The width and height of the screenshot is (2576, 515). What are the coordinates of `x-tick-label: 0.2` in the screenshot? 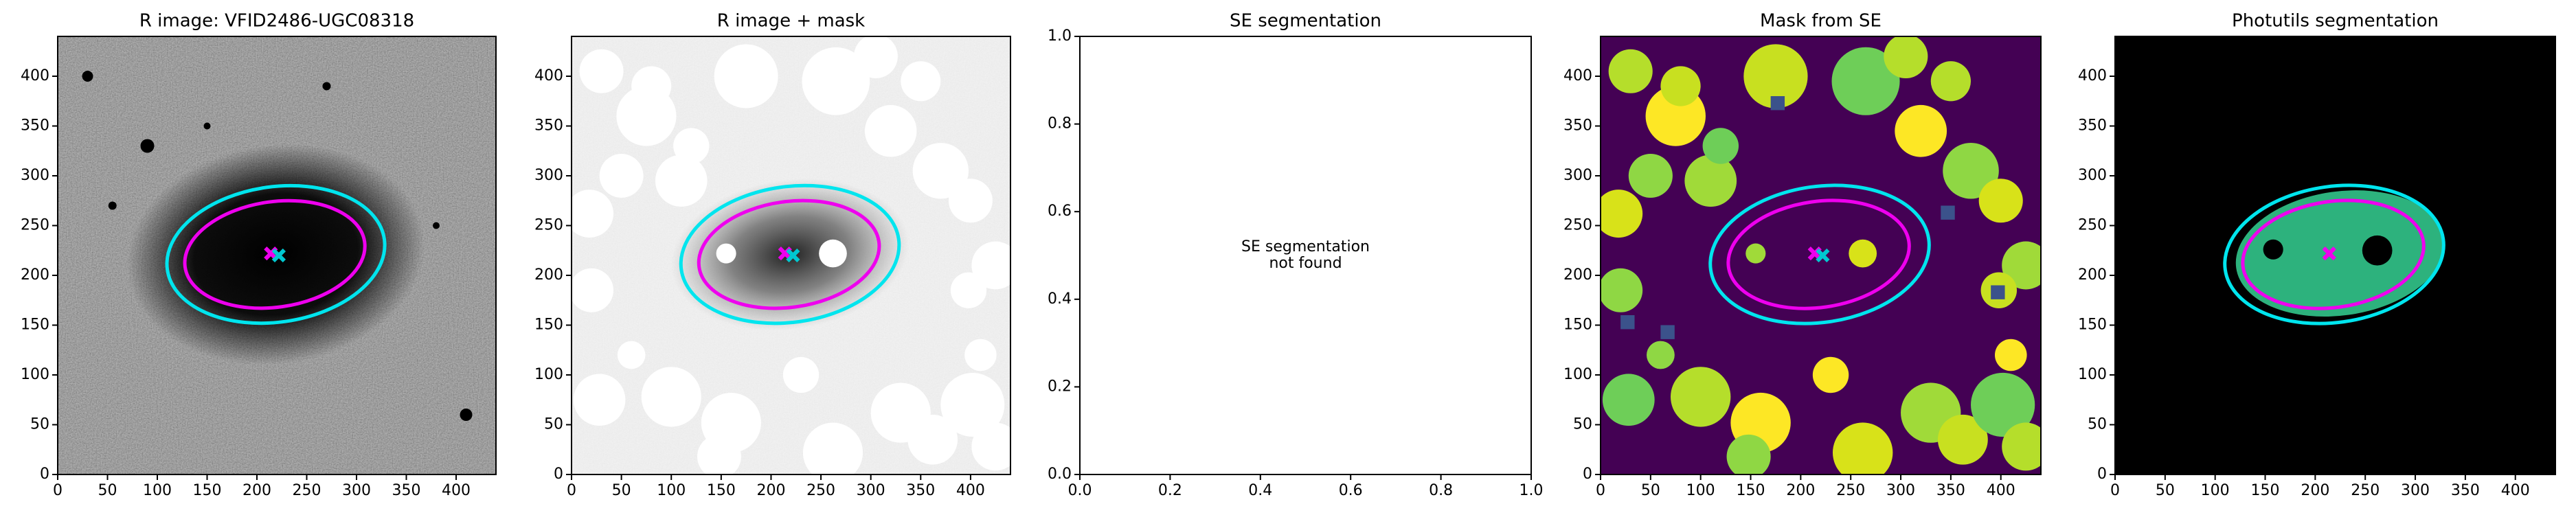 It's located at (1170, 490).